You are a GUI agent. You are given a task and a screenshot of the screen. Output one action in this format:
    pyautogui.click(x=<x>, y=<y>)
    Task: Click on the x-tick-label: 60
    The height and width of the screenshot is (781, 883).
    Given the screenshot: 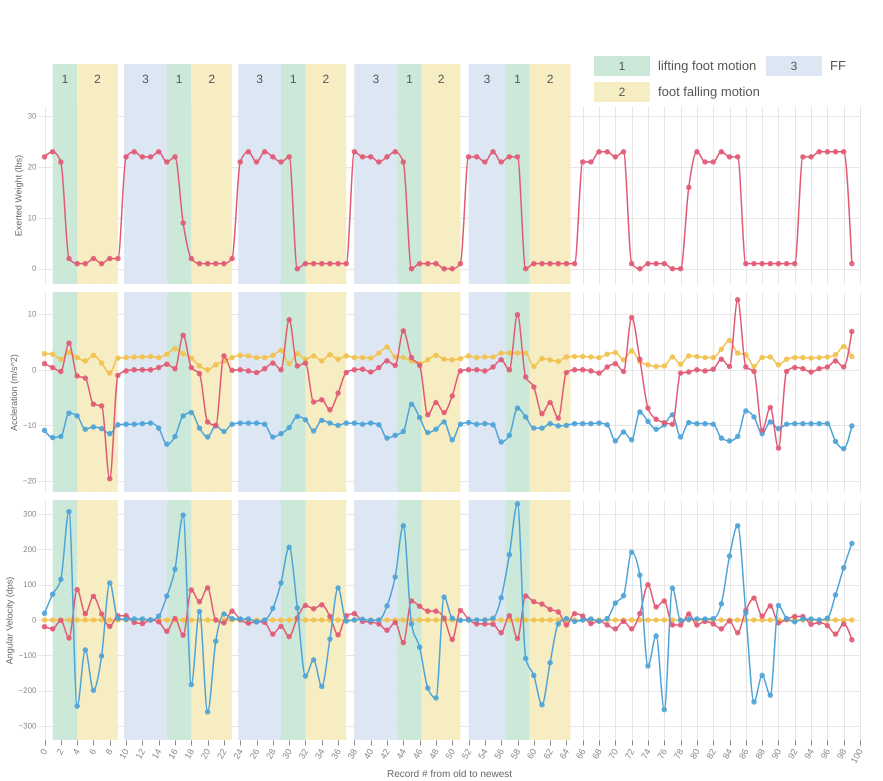 What is the action you would take?
    pyautogui.click(x=531, y=754)
    